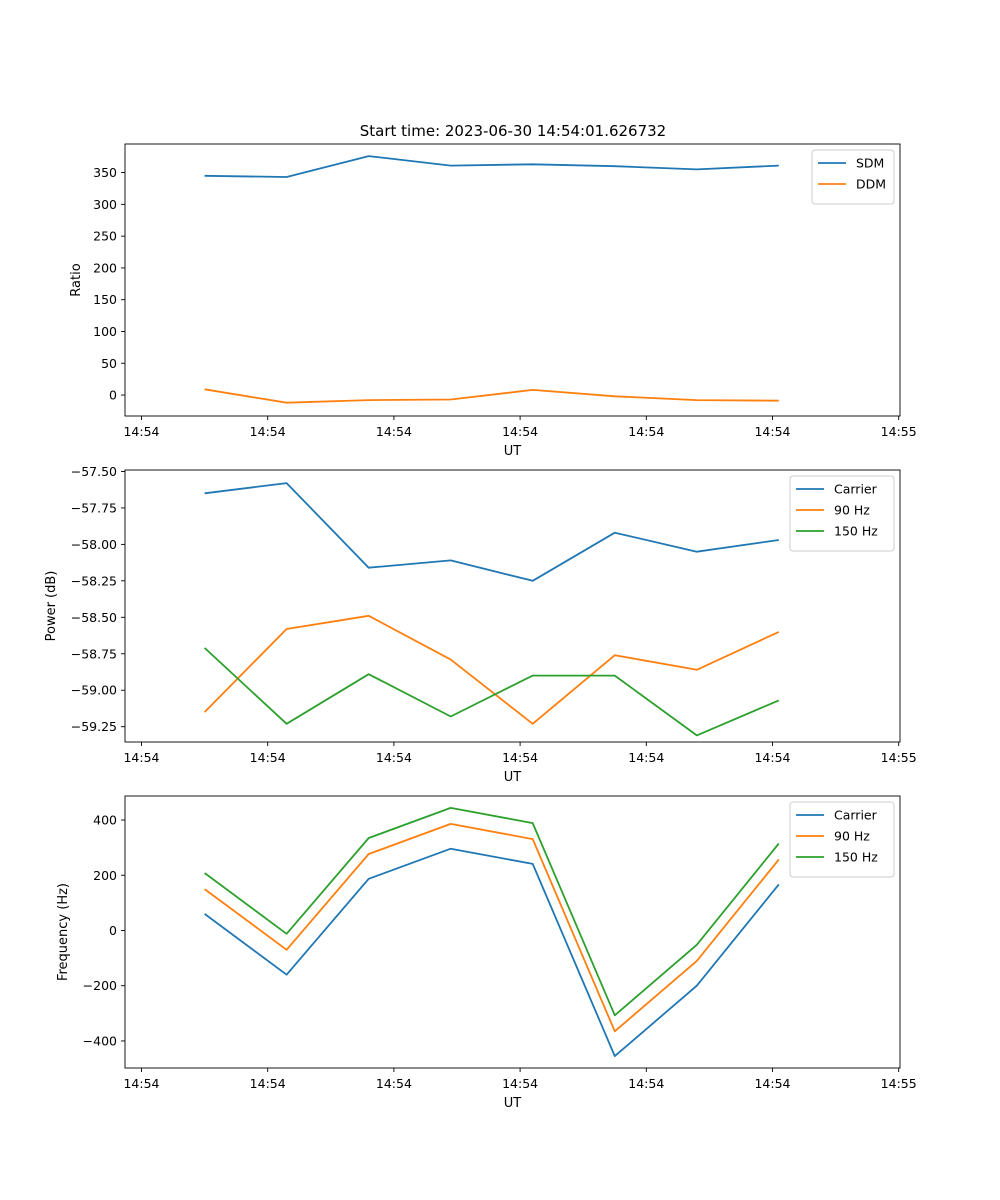  Describe the element at coordinates (94, 617) in the screenshot. I see `y-tick-label: −58.50` at that location.